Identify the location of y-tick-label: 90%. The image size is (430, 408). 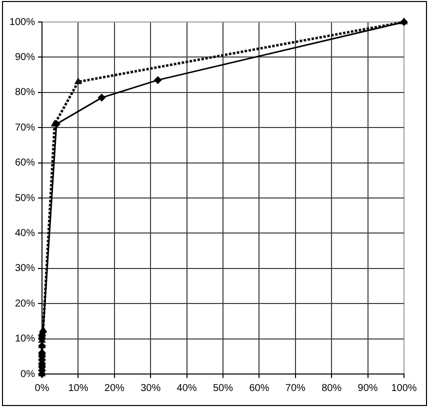
(25, 57).